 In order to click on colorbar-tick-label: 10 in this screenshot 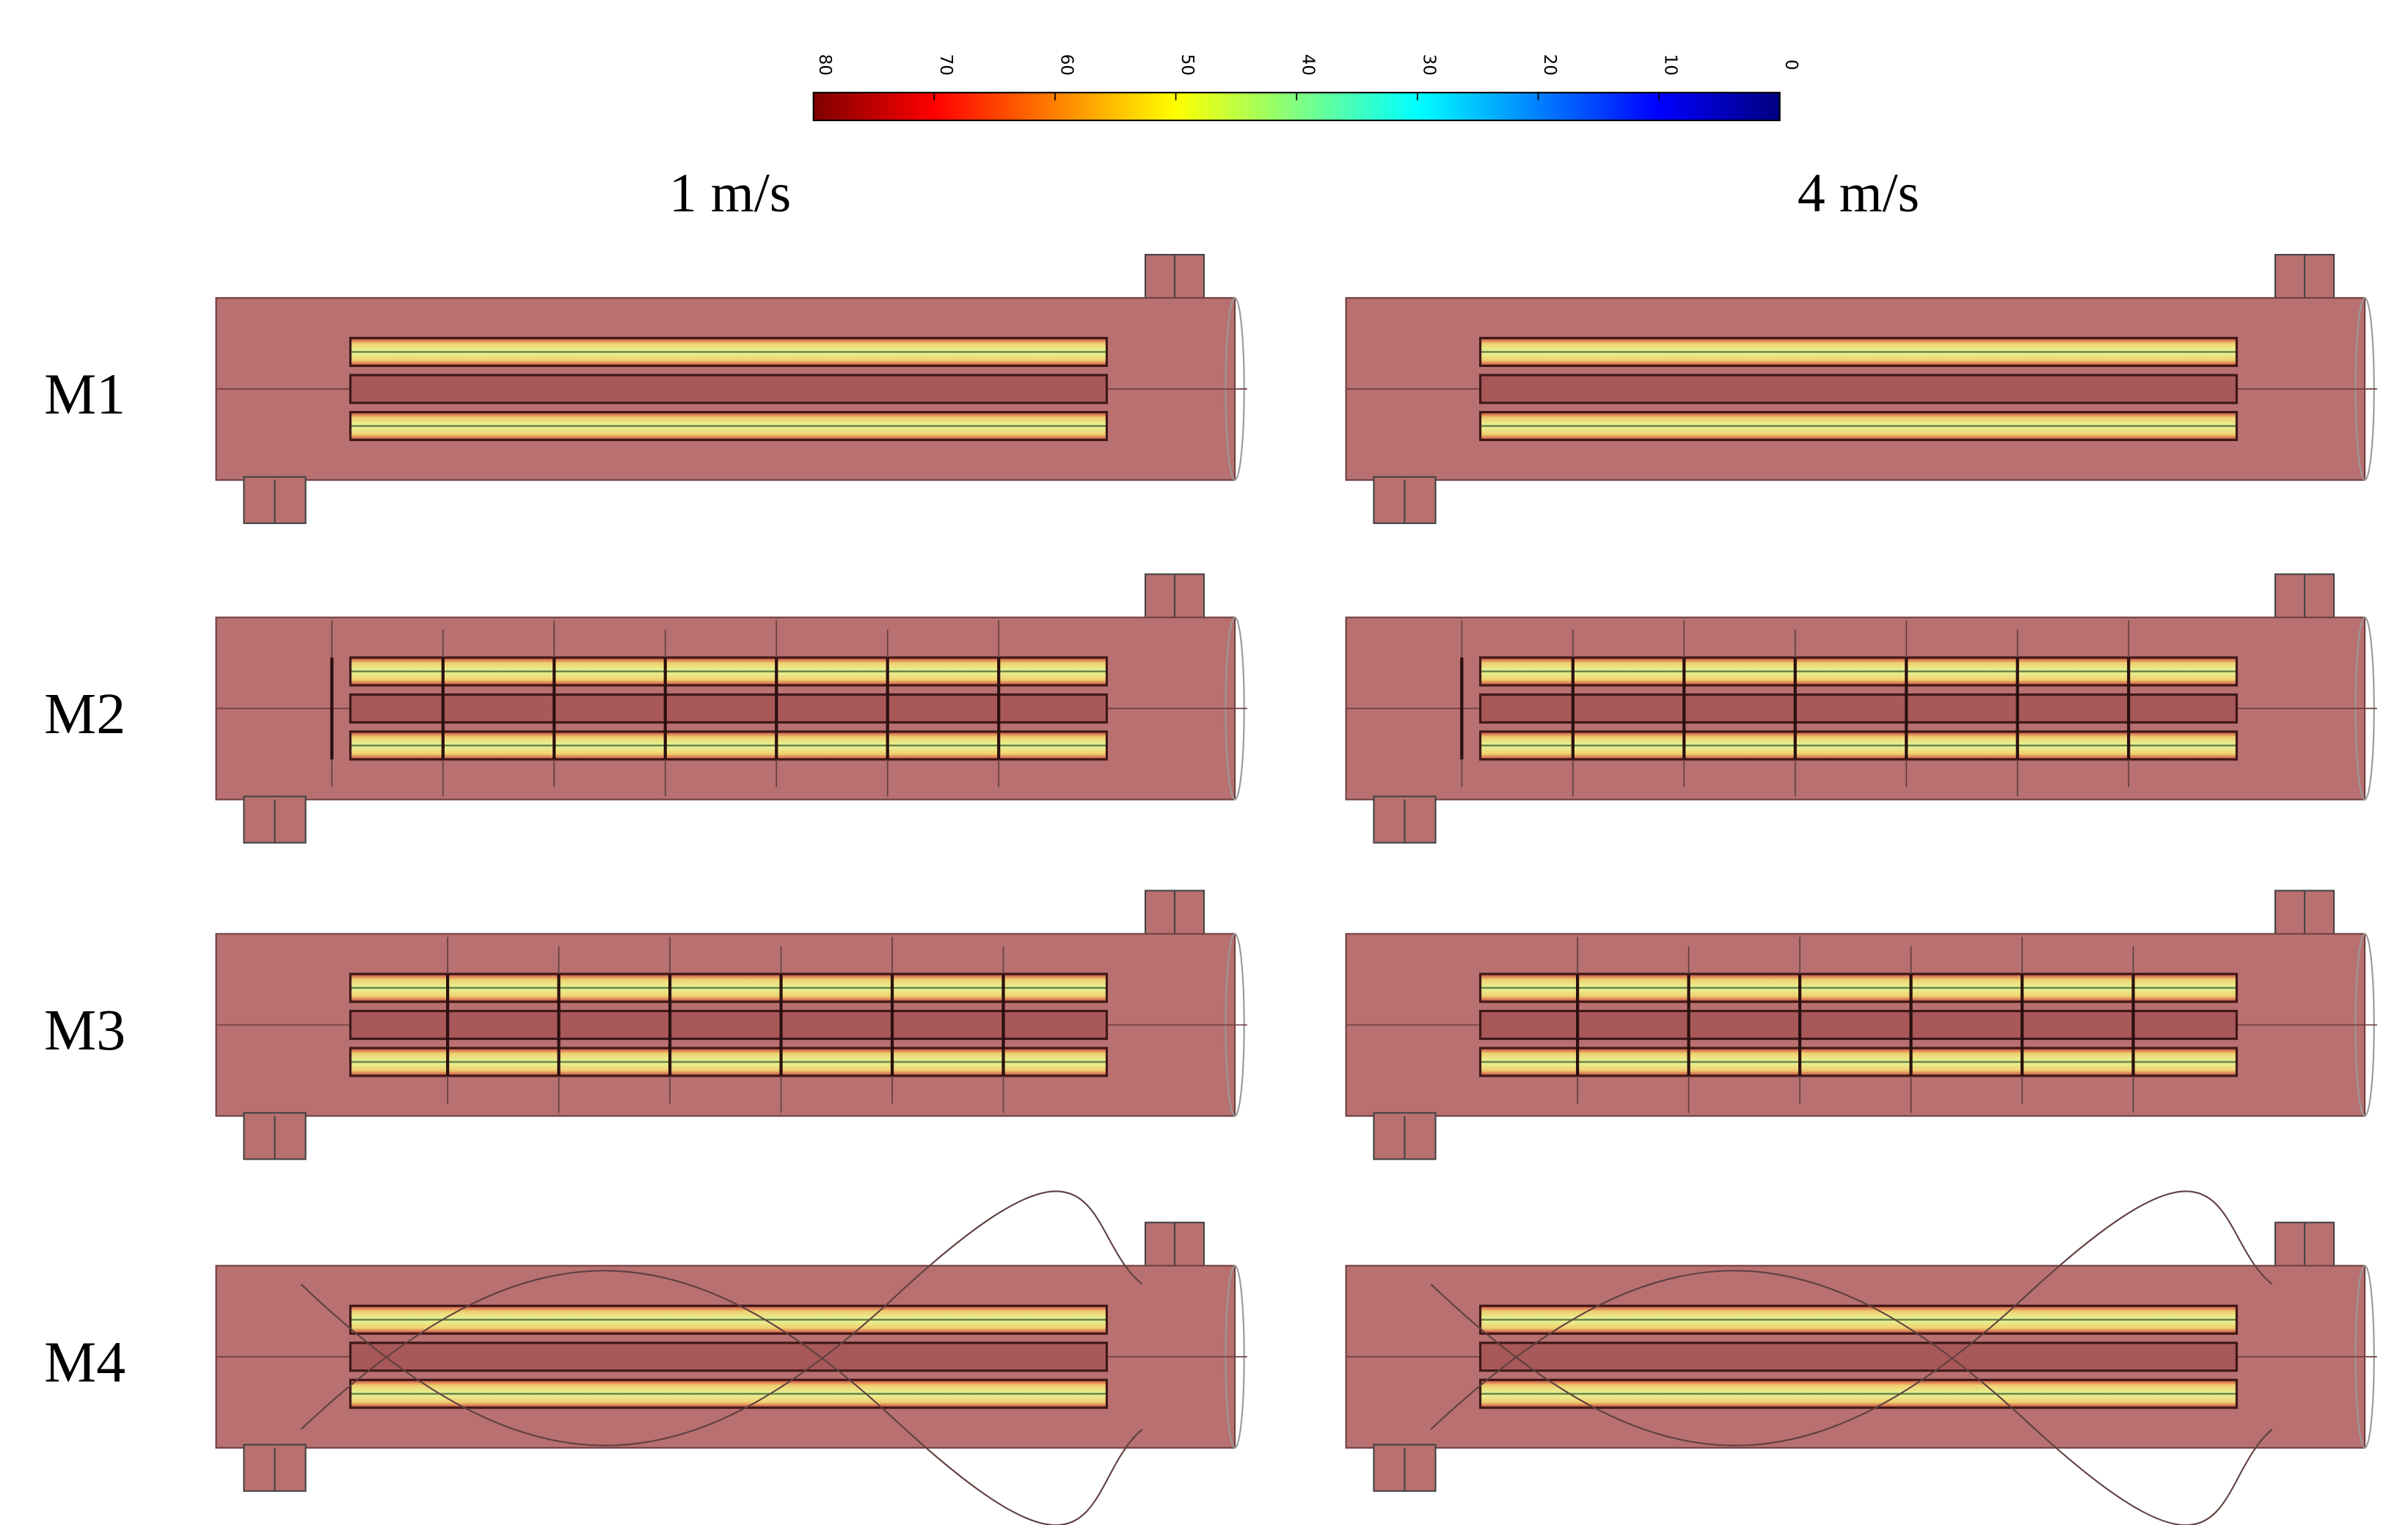, I will do `click(1670, 65)`.